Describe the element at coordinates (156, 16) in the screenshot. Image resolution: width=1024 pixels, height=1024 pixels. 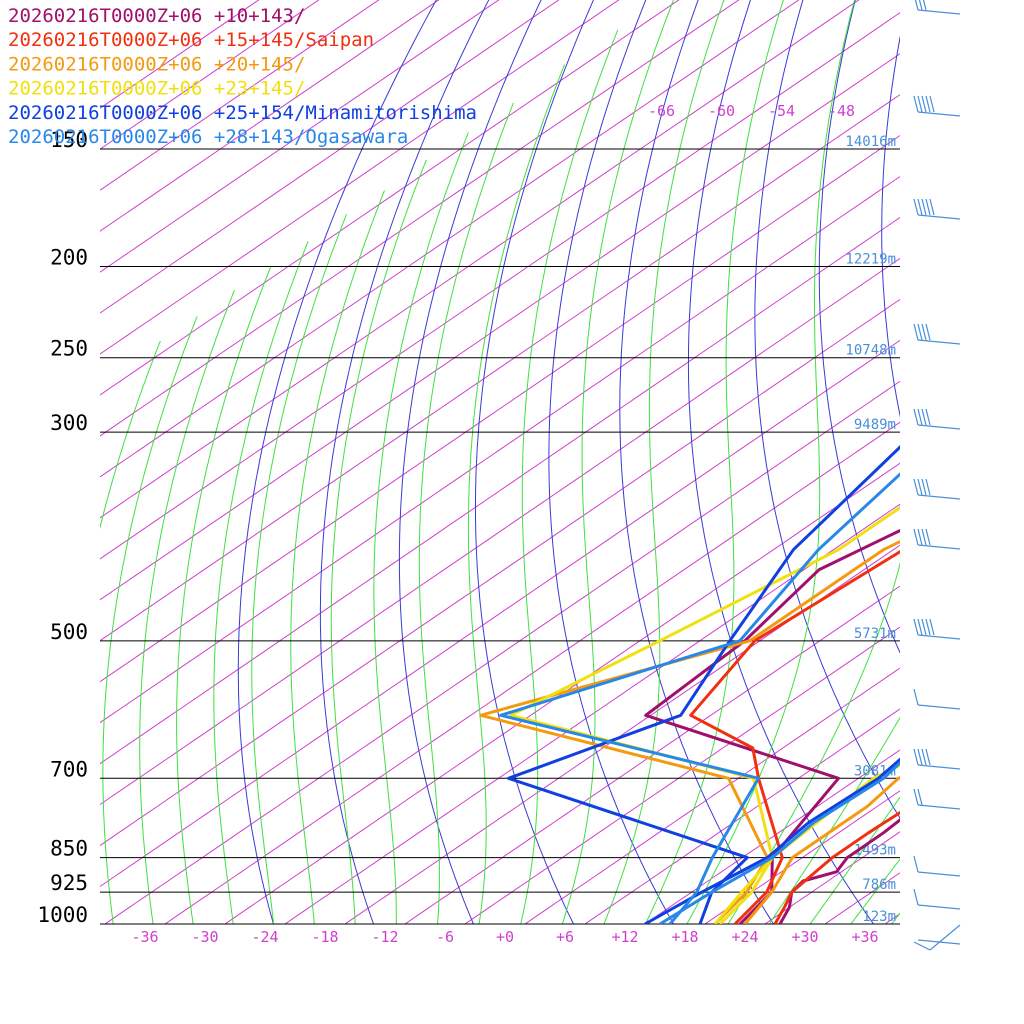
I see `legend-entry: 20260216T0000Z+06 +10+143/` at that location.